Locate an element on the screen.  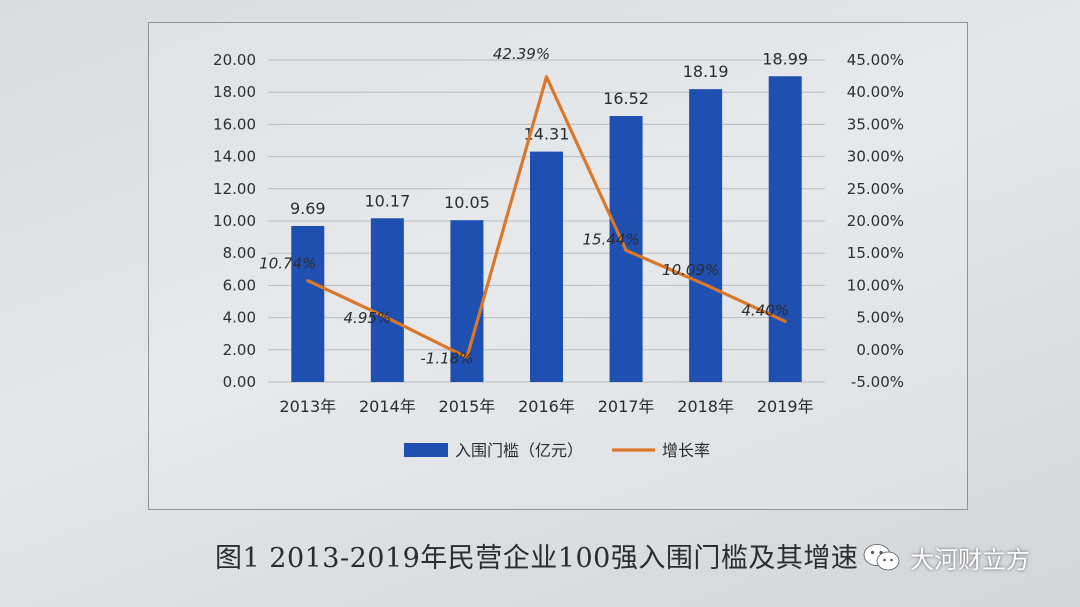
bar-data-label: 10.05 is located at coordinates (467, 202).